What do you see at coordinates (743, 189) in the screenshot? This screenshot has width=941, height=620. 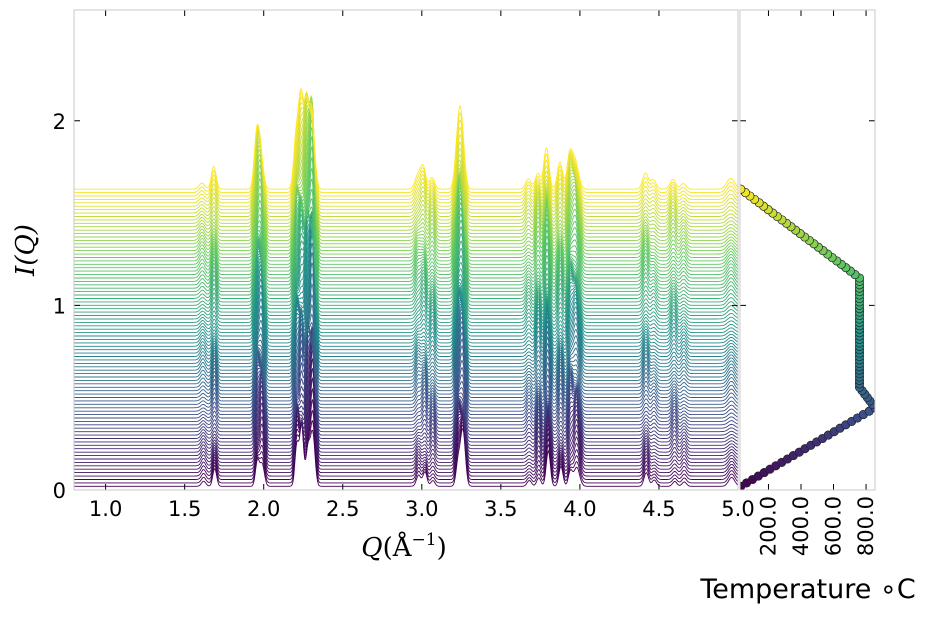 I see `temperature-point` at bounding box center [743, 189].